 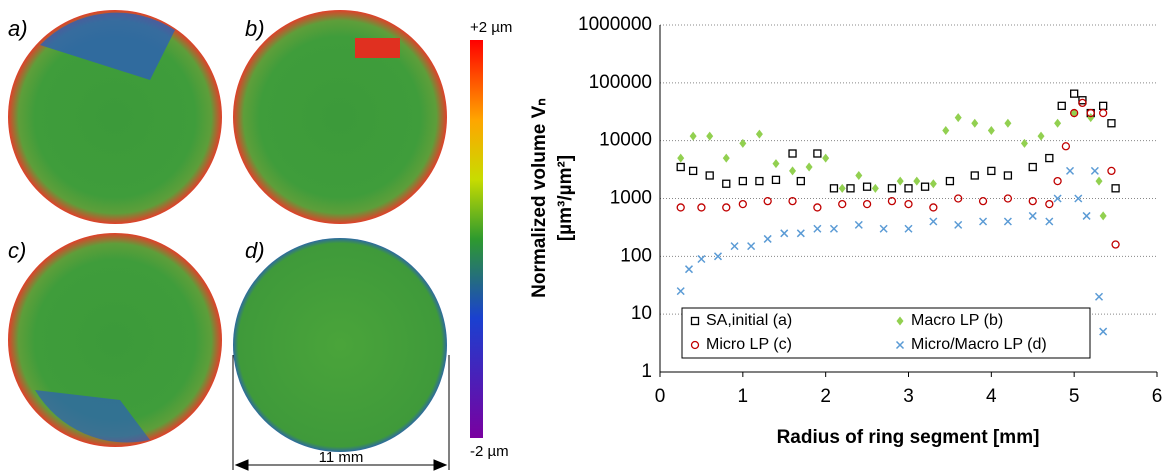 What do you see at coordinates (255, 28) in the screenshot?
I see `panel-label: b)` at bounding box center [255, 28].